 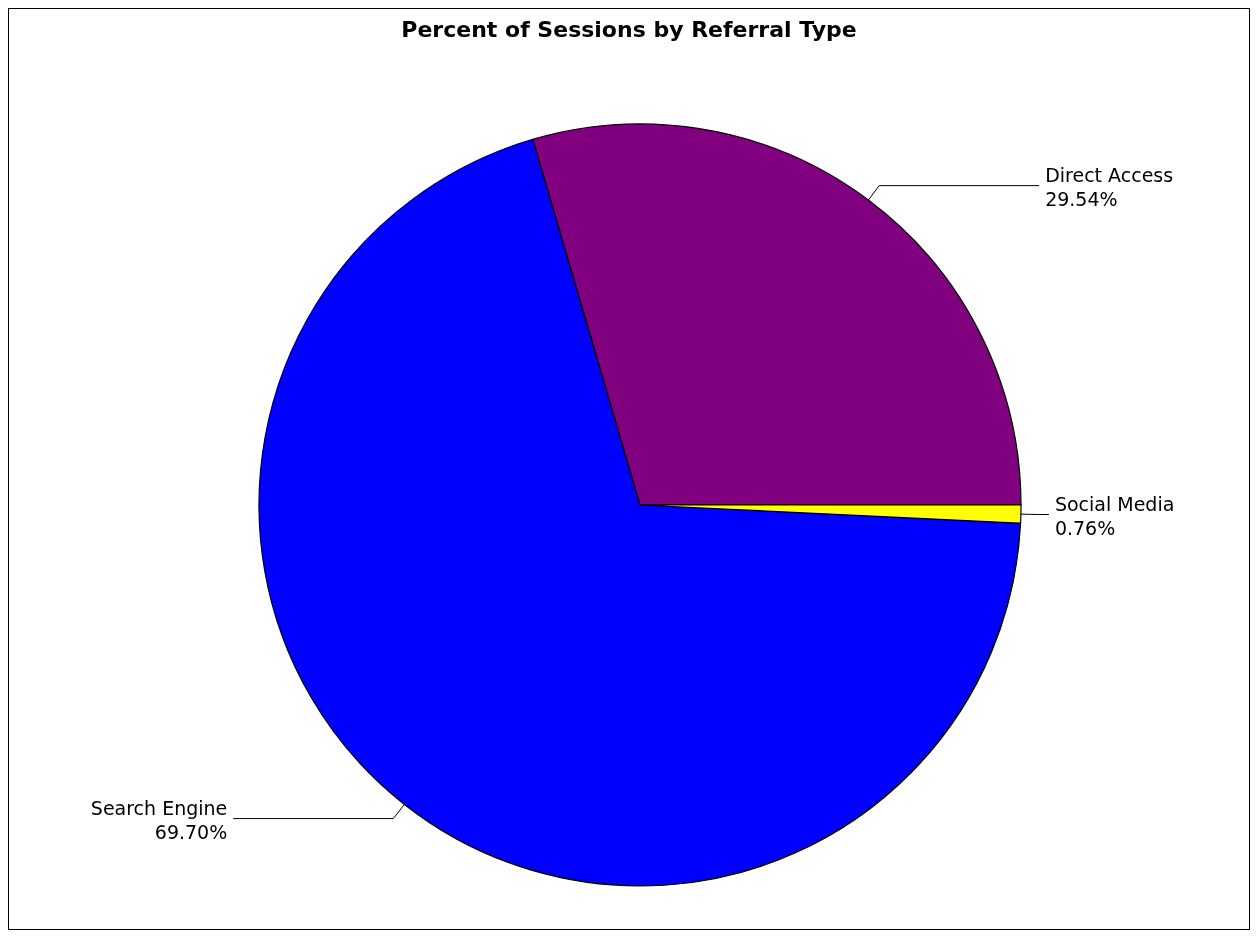 I want to click on data-label: 0.76%, so click(x=1085, y=527).